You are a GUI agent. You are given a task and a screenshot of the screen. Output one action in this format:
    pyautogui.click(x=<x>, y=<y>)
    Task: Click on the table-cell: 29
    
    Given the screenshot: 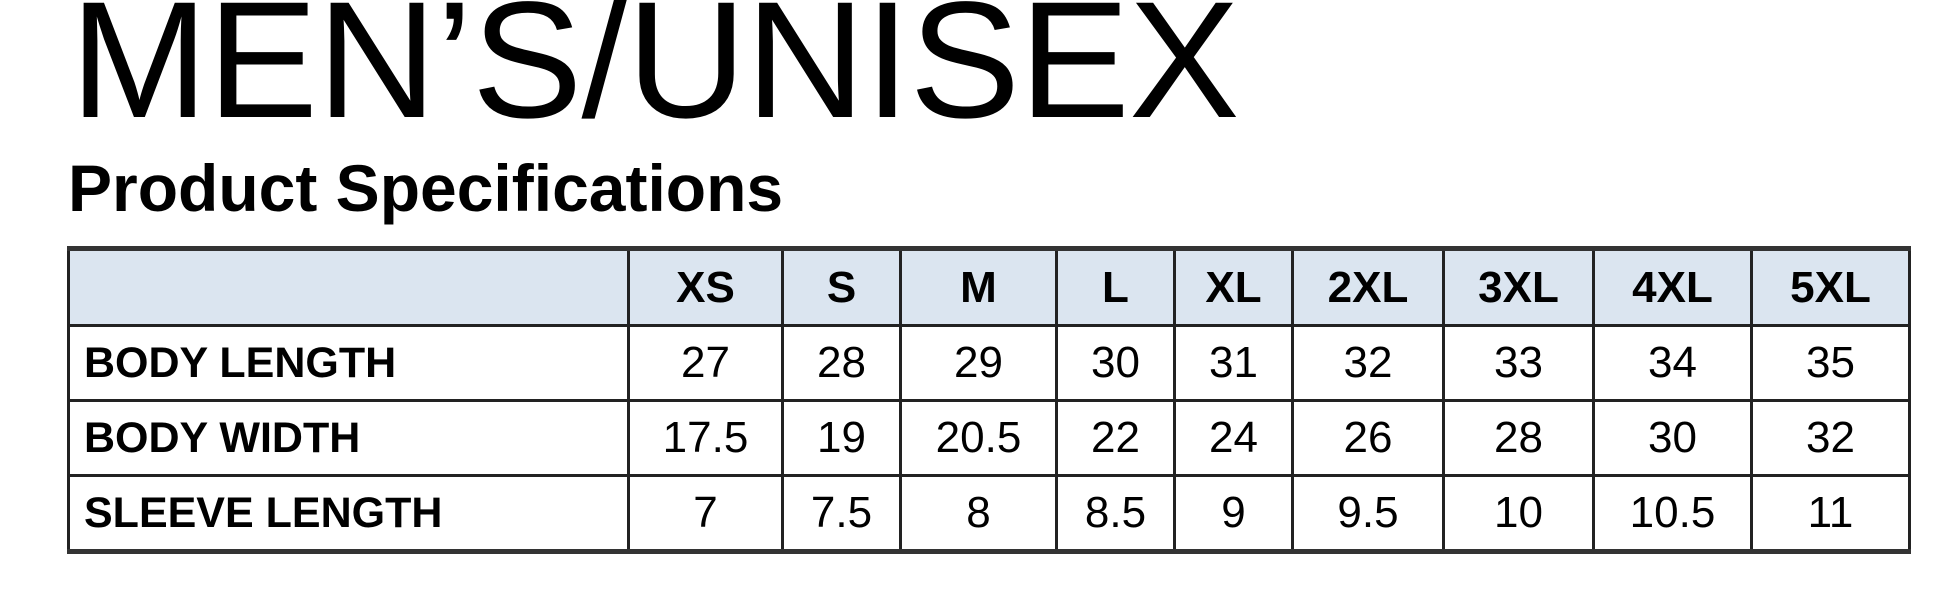 What is the action you would take?
    pyautogui.click(x=978, y=363)
    